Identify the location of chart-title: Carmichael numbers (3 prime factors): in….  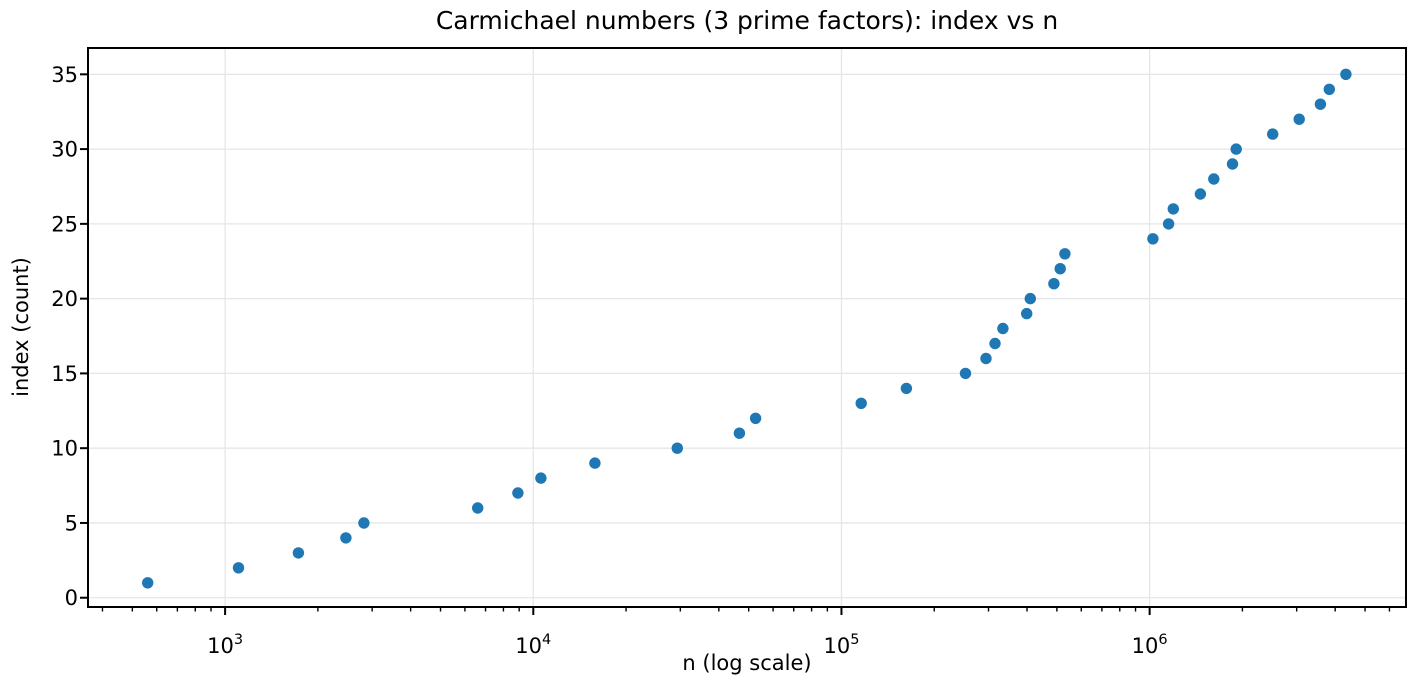
(747, 20).